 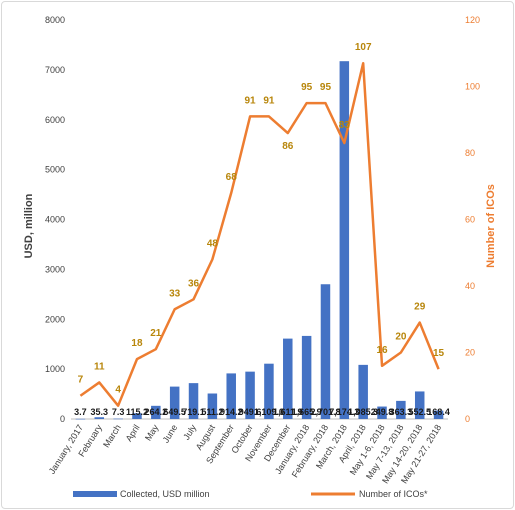 What do you see at coordinates (363, 412) in the screenshot?
I see `bar-value-label: 1,085.3` at bounding box center [363, 412].